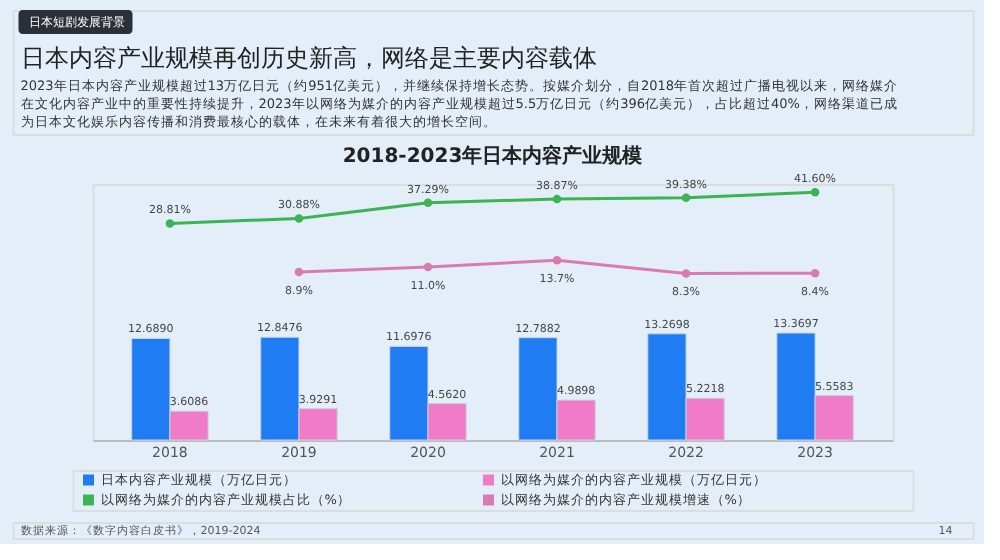 This screenshot has height=560, width=1000. I want to click on chart-title: 2018-2023年日本内容产业规模, so click(493, 156).